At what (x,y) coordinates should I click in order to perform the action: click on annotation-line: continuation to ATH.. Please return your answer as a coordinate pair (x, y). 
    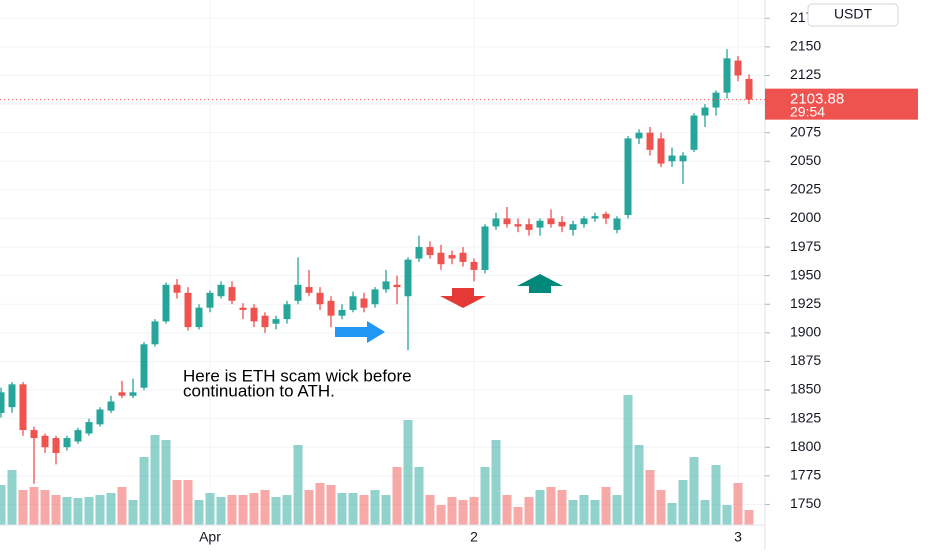
    Looking at the image, I should click on (259, 390).